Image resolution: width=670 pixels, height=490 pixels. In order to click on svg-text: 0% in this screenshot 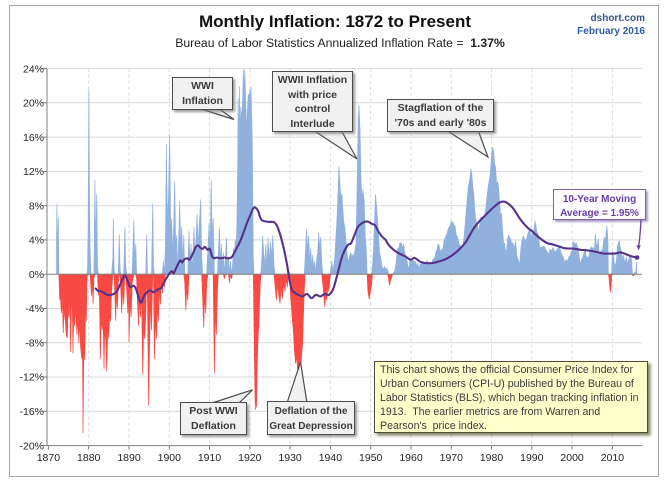, I will do `click(36, 275)`.